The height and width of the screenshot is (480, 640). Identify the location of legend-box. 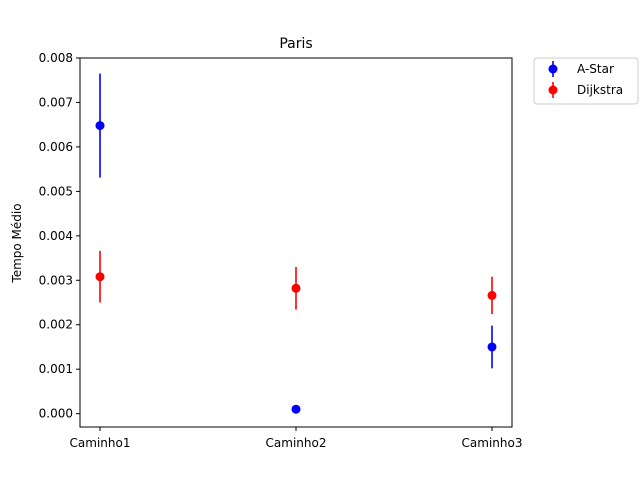
(586, 81).